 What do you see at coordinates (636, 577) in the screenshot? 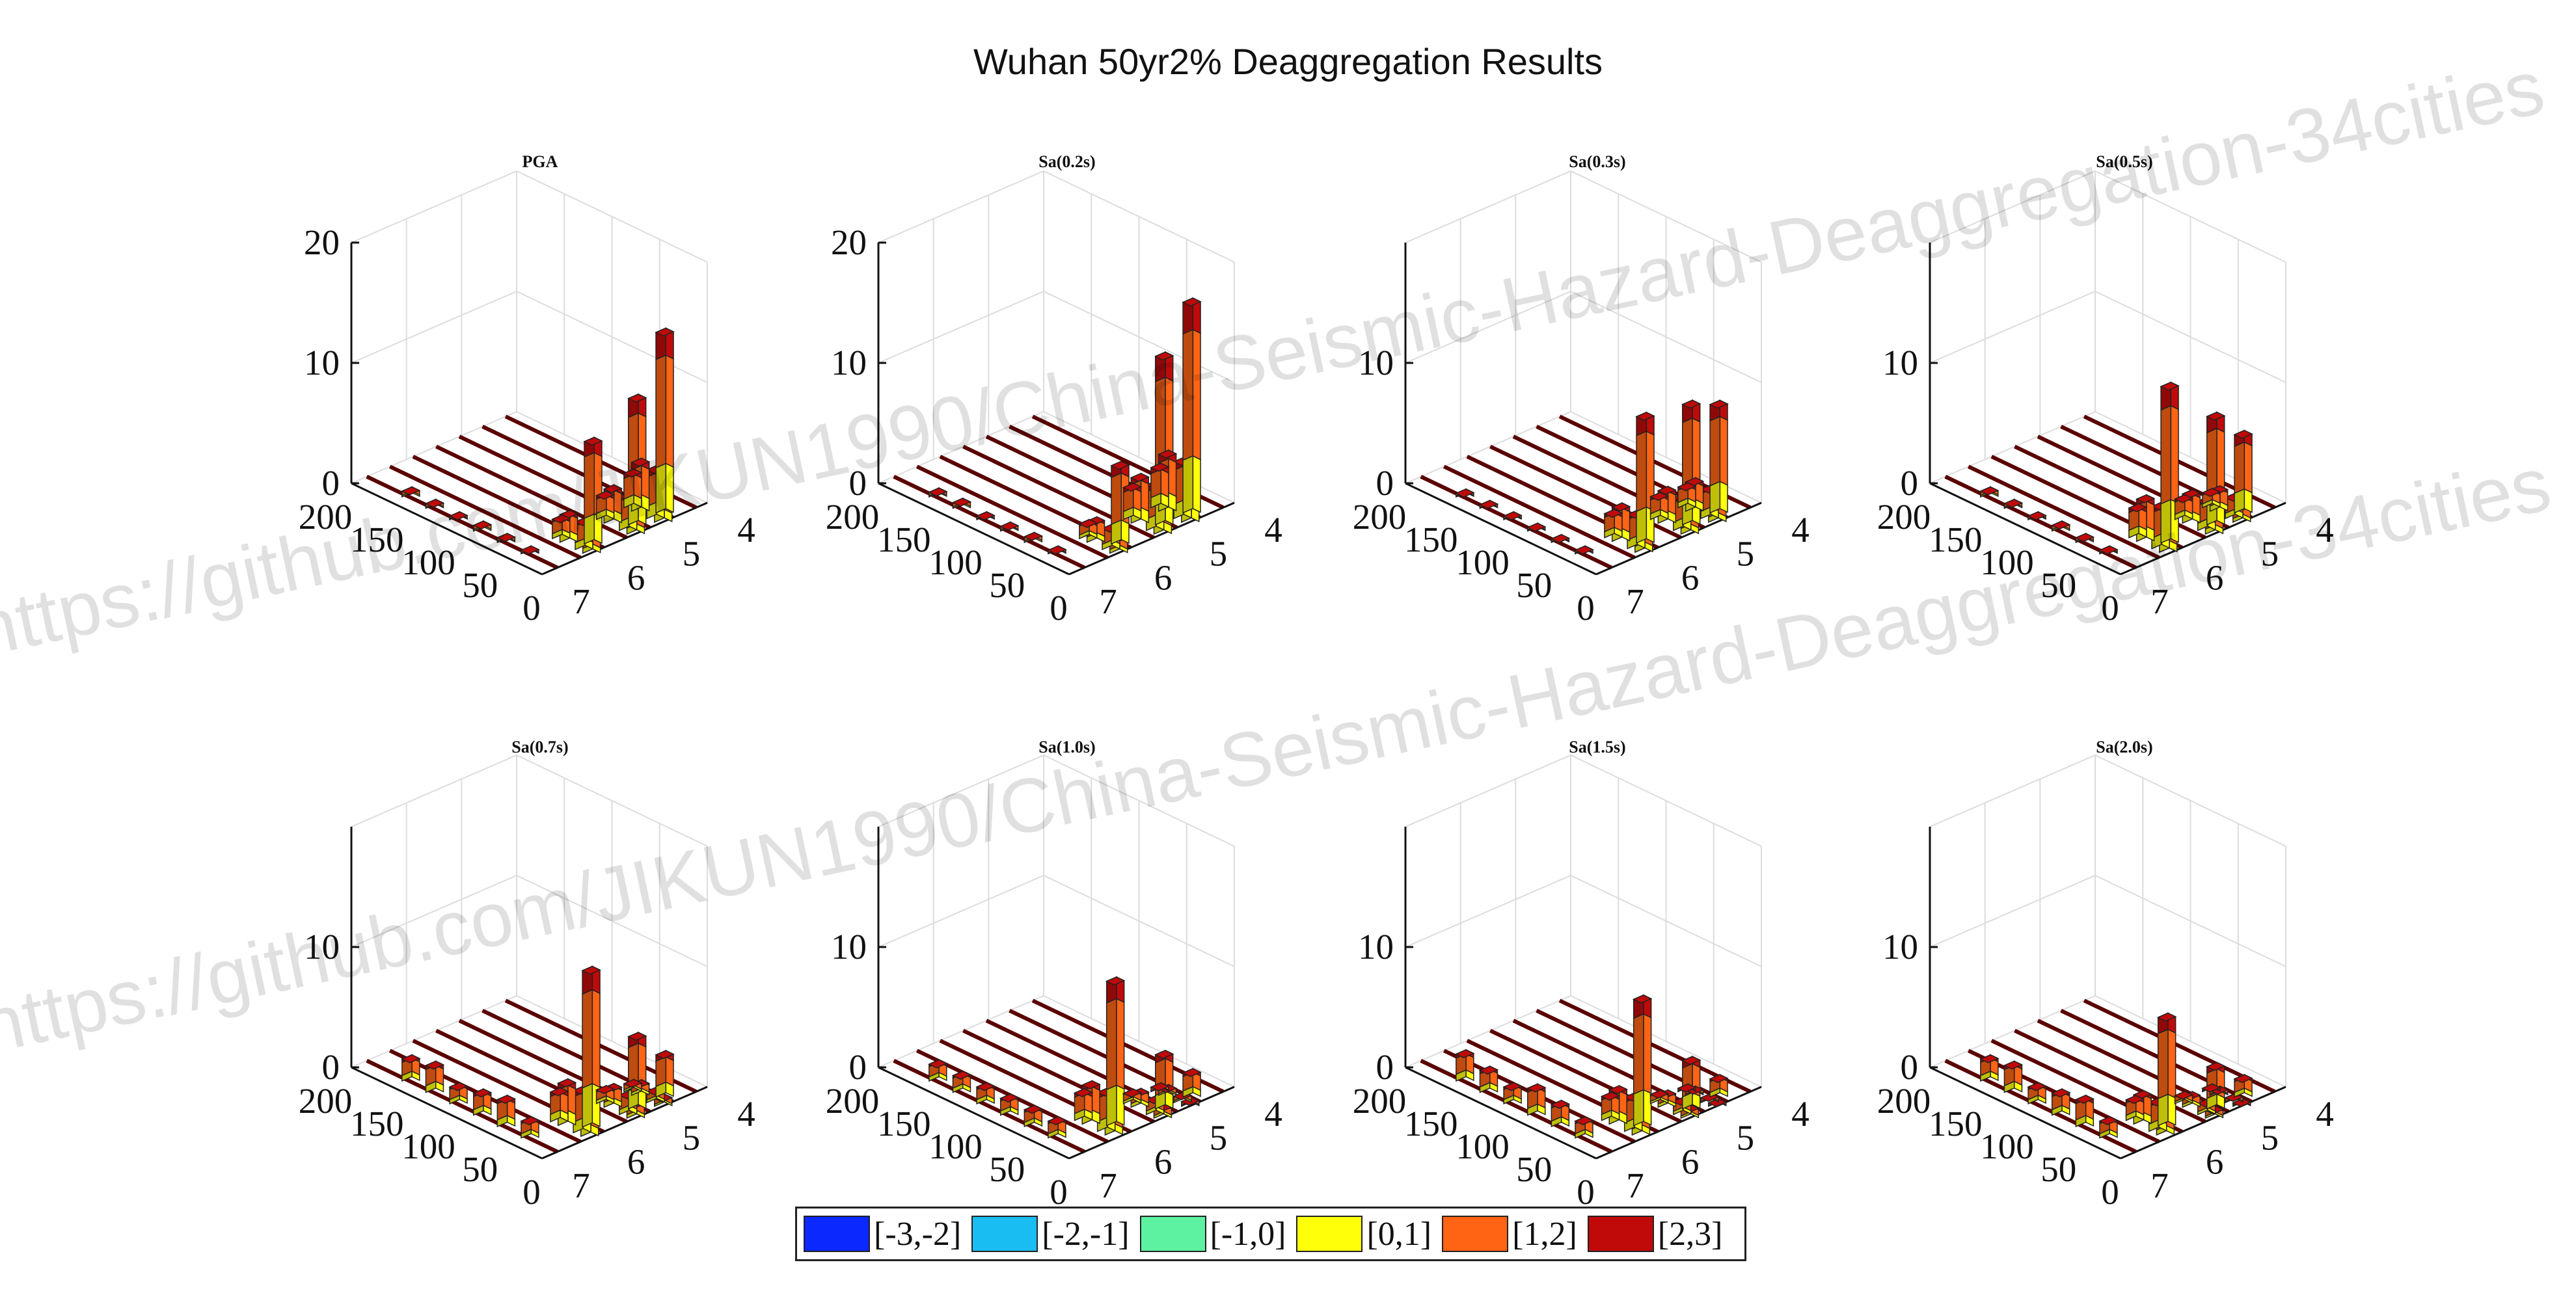
I see `magnitude-tick-label: 6` at bounding box center [636, 577].